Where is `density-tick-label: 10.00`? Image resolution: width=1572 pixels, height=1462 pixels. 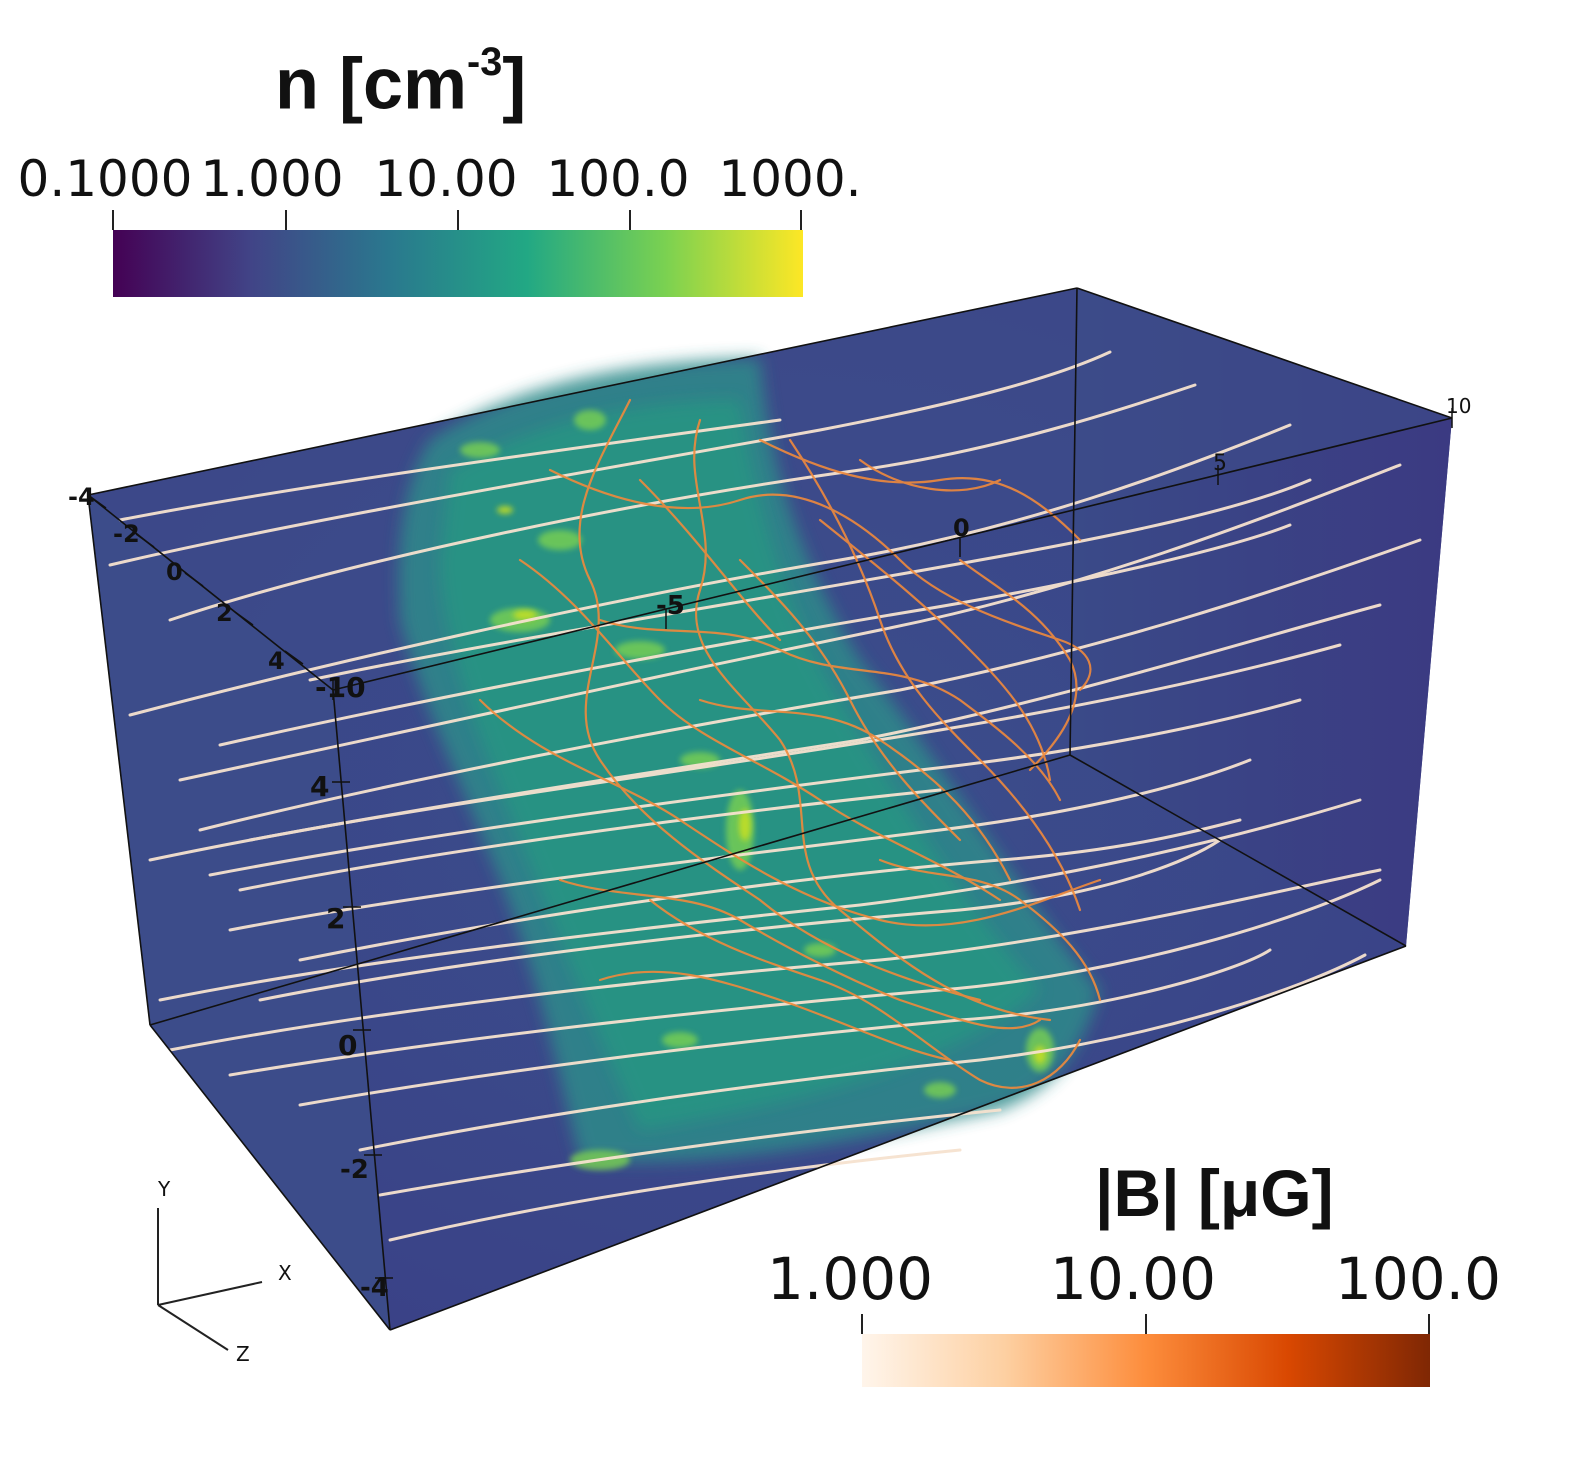
density-tick-label: 10.00 is located at coordinates (446, 179).